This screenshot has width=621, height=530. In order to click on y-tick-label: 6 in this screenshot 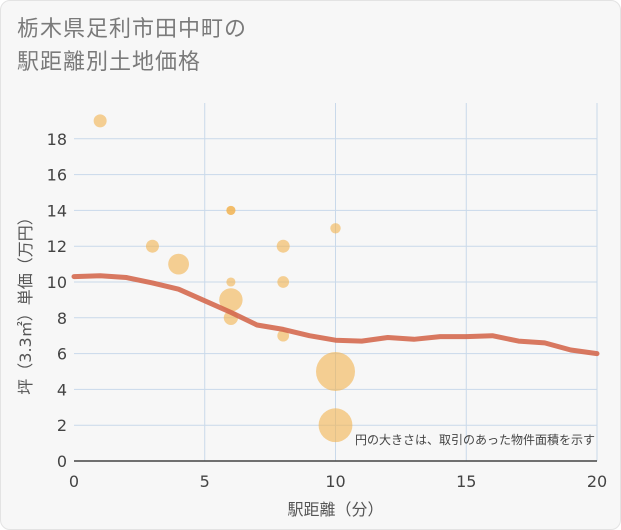, I will do `click(62, 354)`.